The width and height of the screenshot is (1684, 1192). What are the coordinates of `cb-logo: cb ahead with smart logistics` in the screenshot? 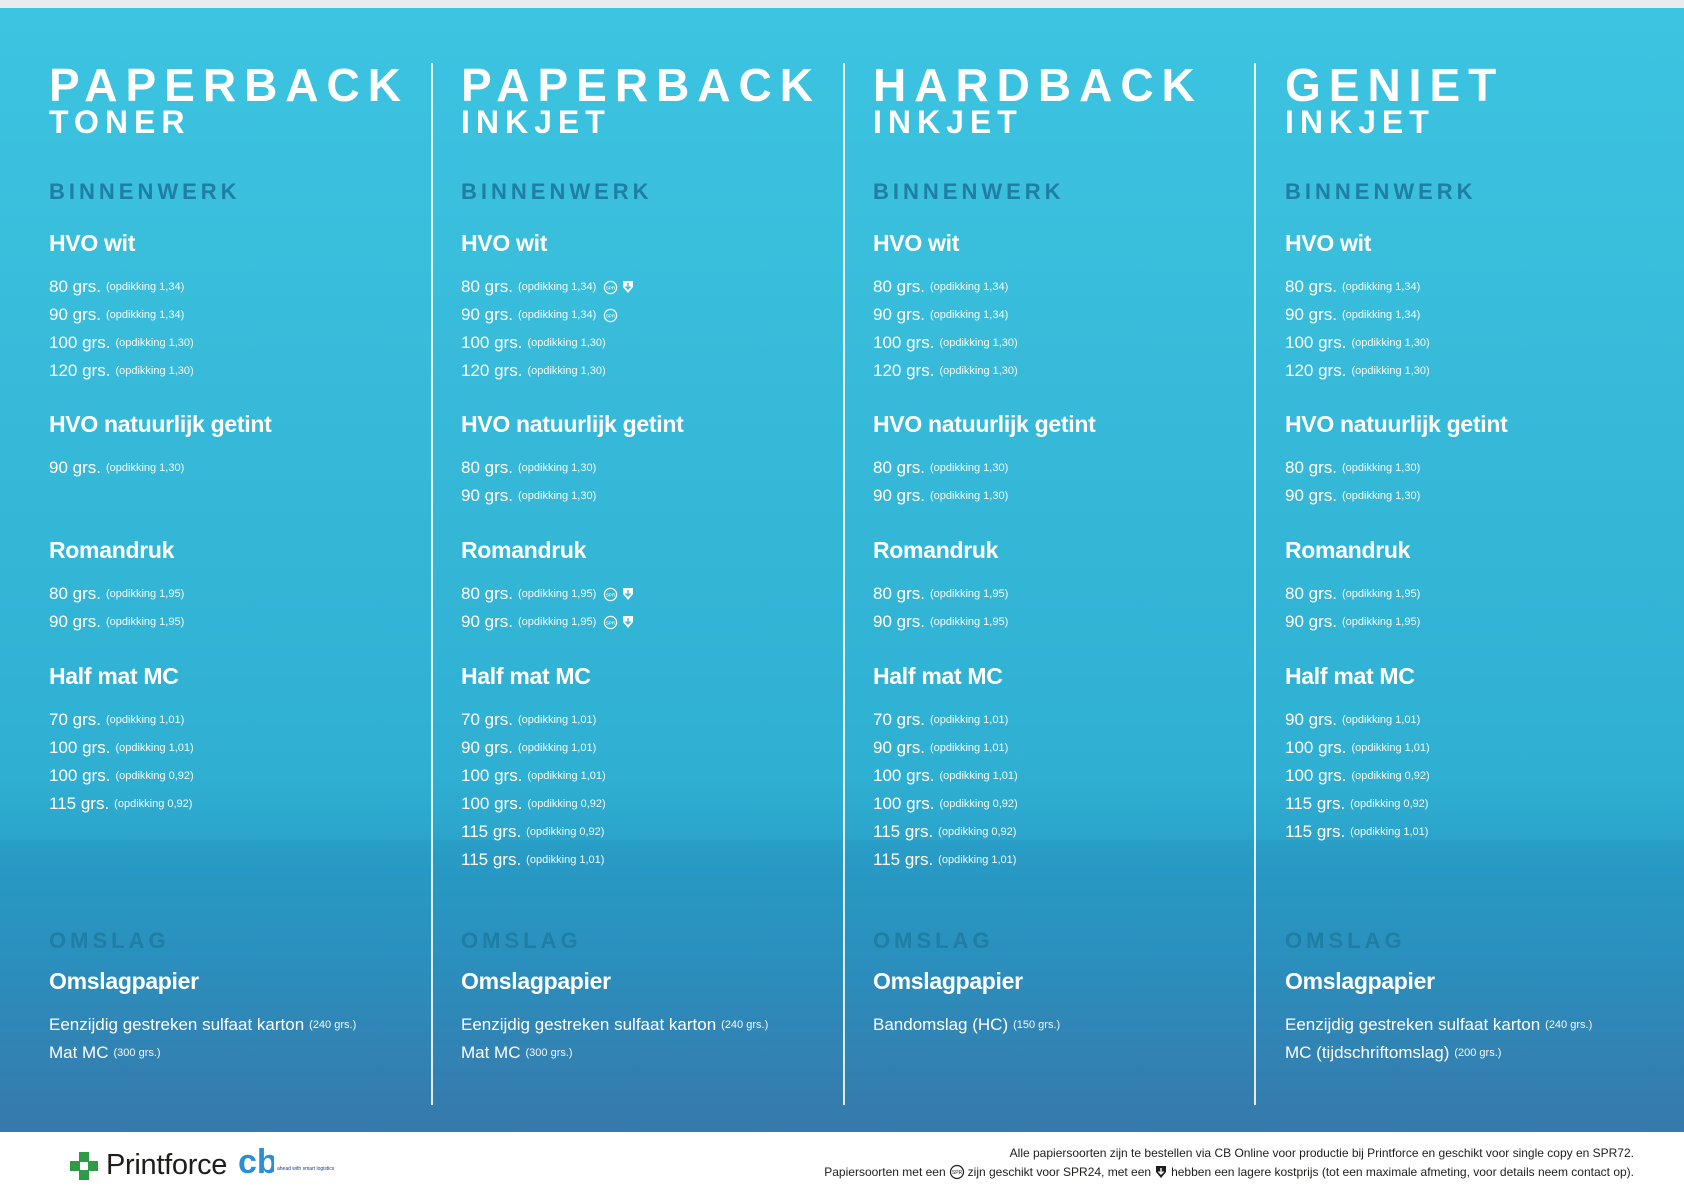 It's located at (286, 1161).